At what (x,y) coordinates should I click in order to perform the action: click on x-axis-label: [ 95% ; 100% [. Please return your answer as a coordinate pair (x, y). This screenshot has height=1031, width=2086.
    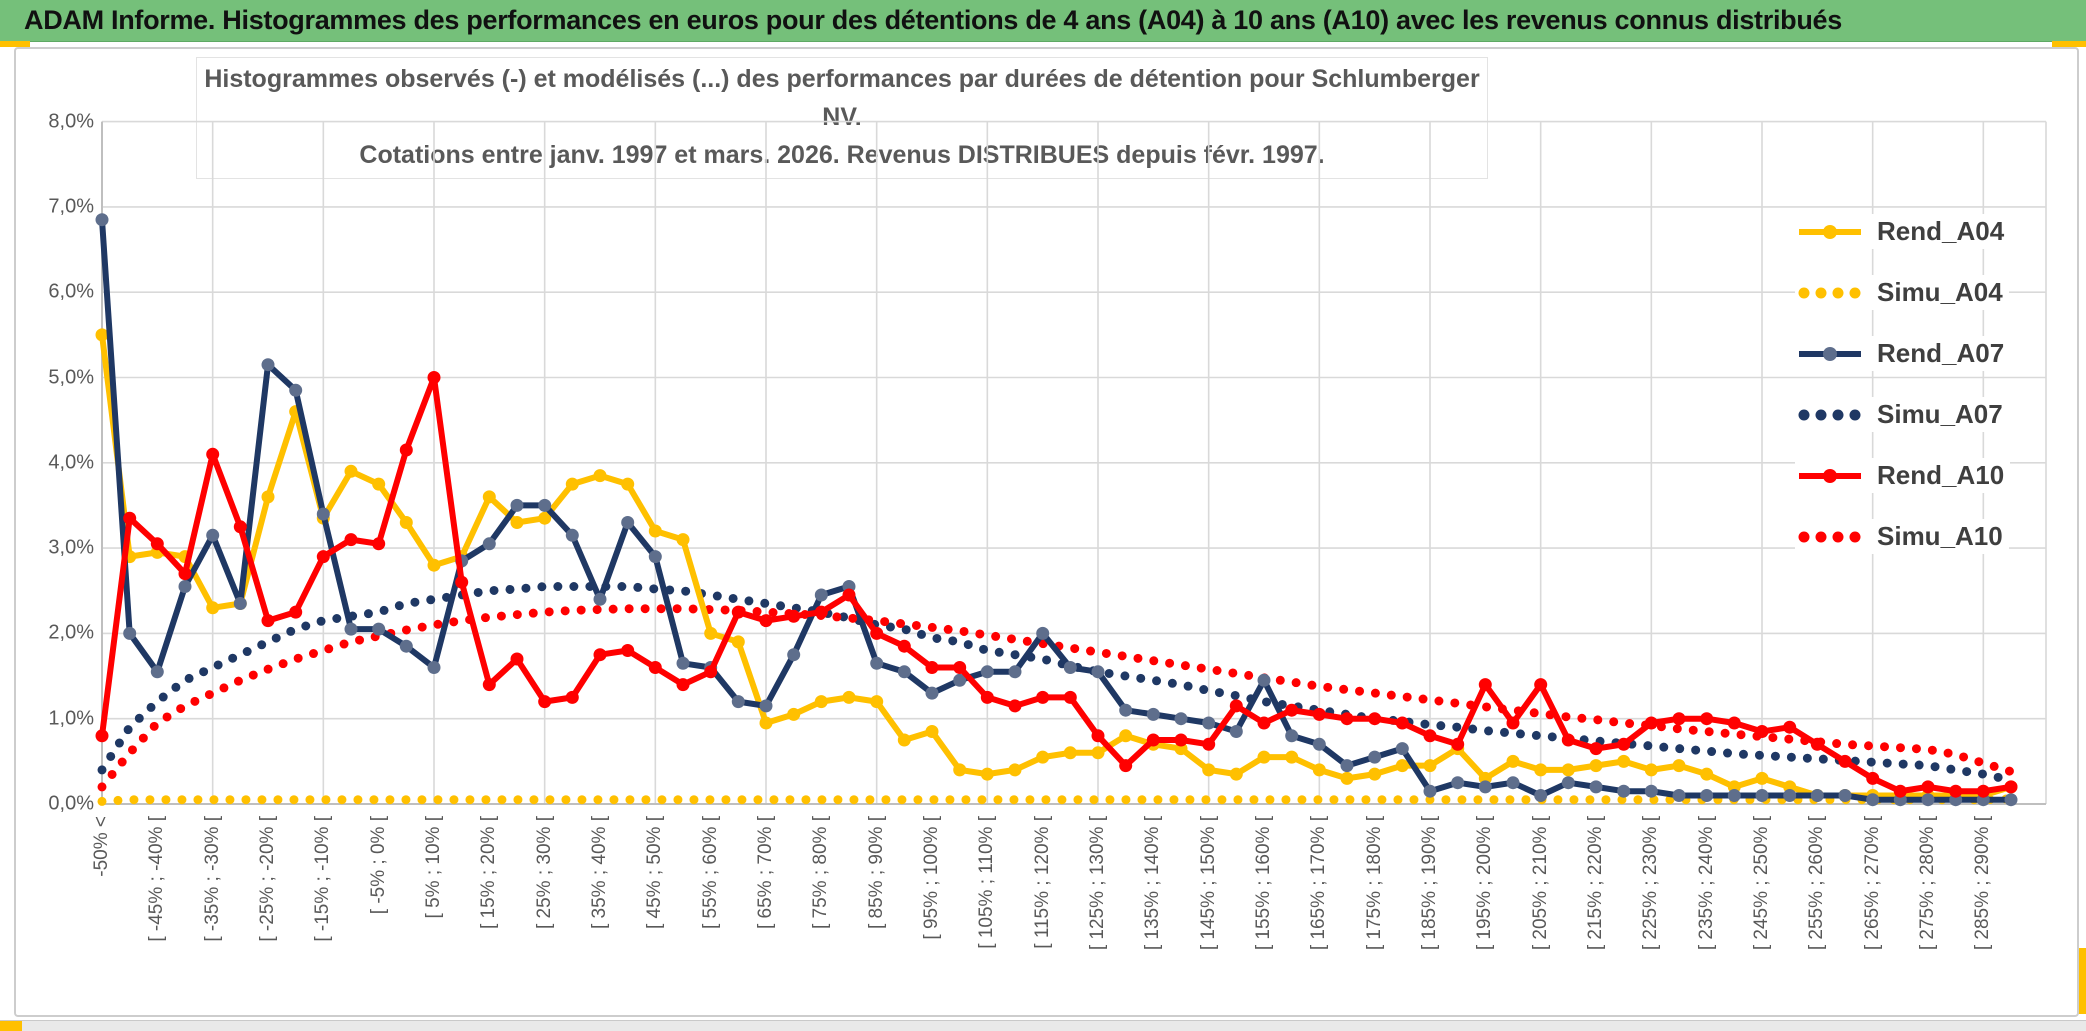
    Looking at the image, I should click on (931, 878).